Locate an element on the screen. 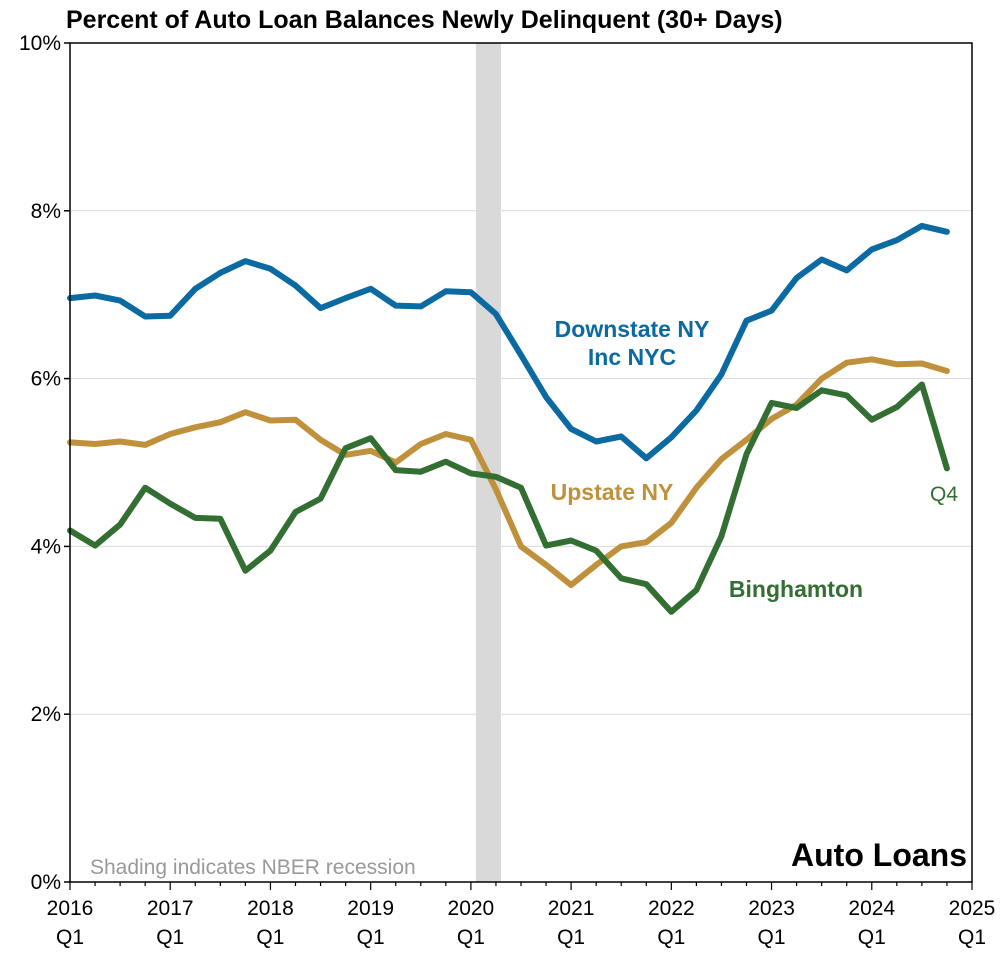 This screenshot has height=953, width=1002. recession-note: Shading indicates NBER recession is located at coordinates (253, 867).